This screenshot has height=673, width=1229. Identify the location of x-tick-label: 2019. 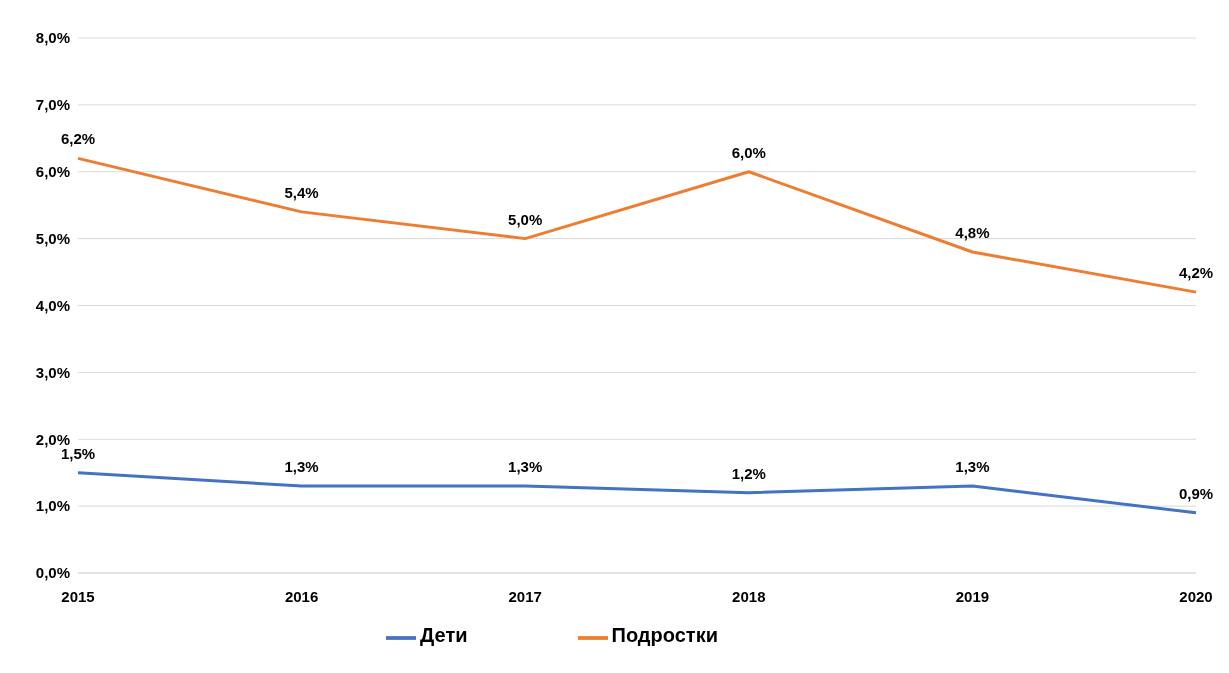
(972, 596).